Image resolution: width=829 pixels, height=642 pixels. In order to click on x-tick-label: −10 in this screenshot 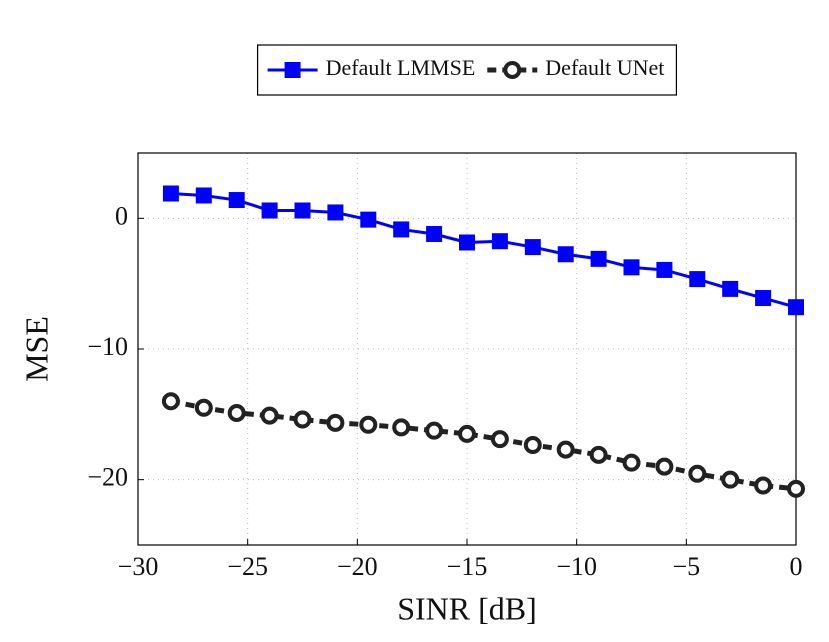, I will do `click(576, 566)`.